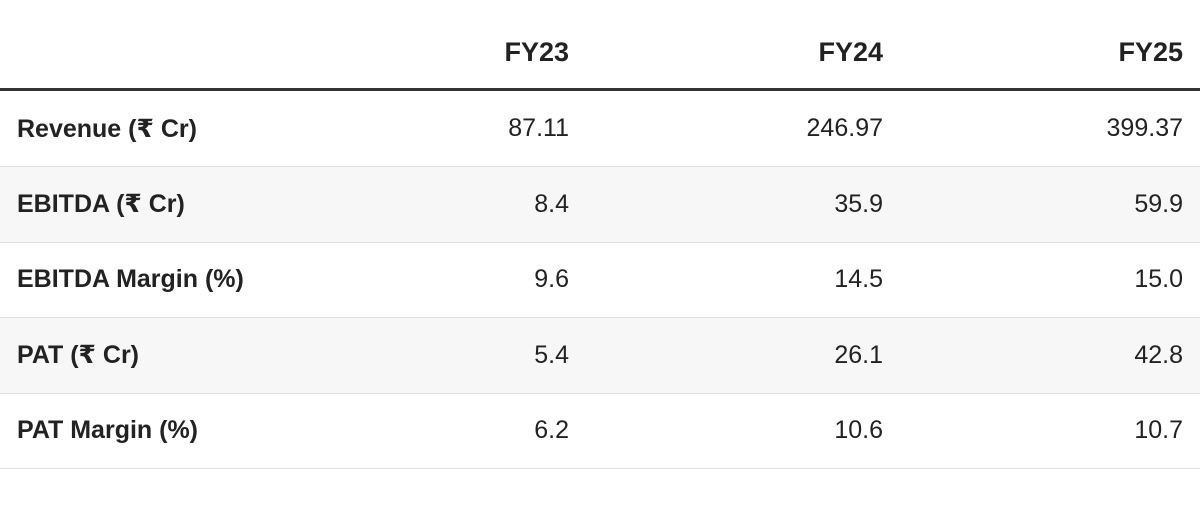  I want to click on row-label: EBITDA (₹ Cr), so click(101, 204).